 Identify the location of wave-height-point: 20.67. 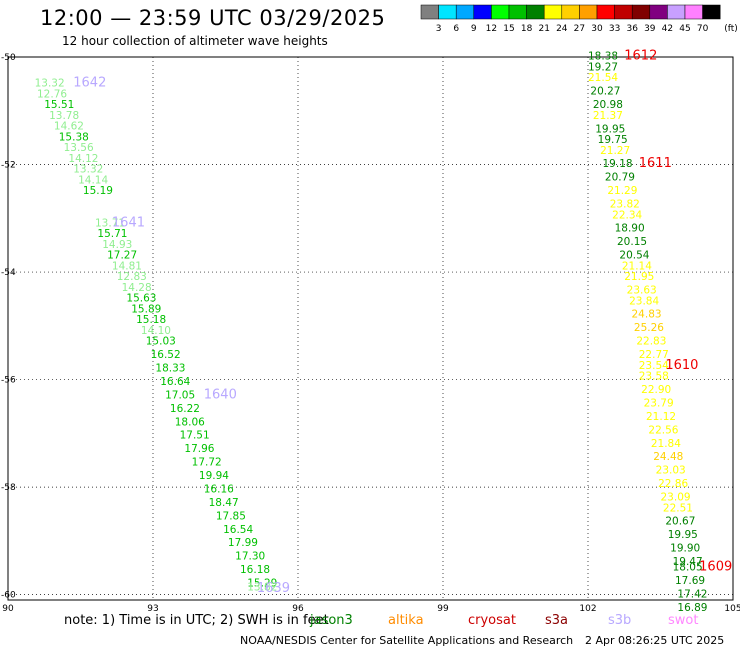
(680, 522).